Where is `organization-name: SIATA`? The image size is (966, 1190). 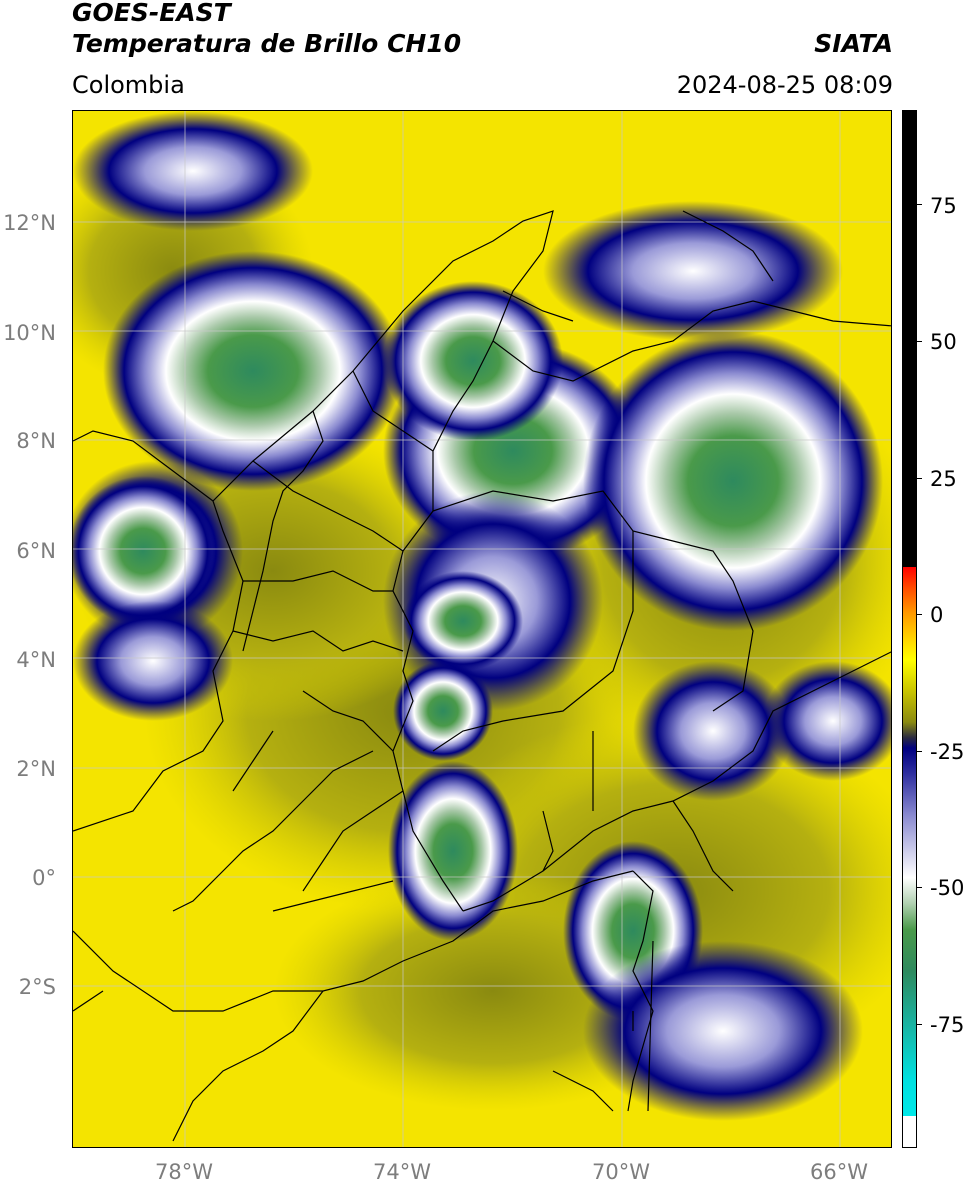 organization-name: SIATA is located at coordinates (853, 43).